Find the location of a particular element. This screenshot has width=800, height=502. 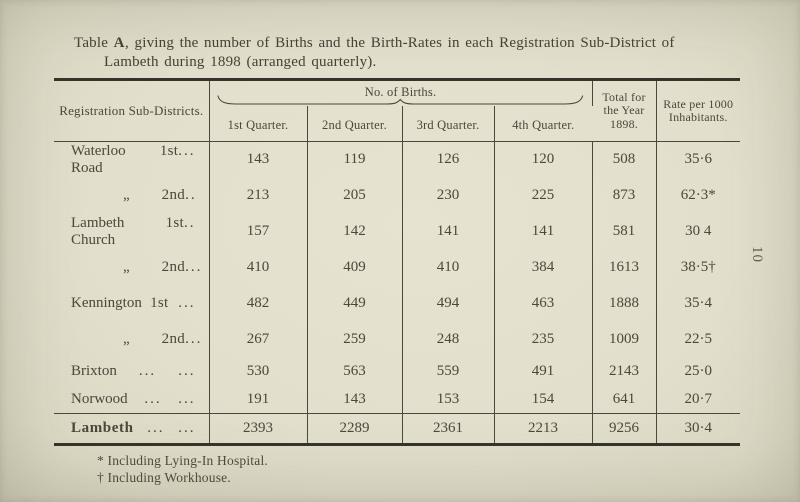

district-cell: „ 2nd .. is located at coordinates (132, 195).